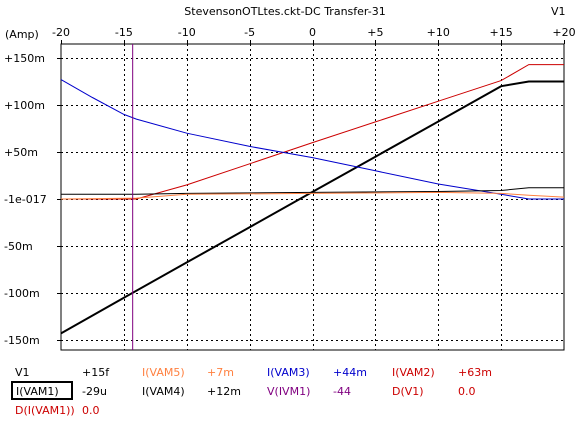  What do you see at coordinates (501, 32) in the screenshot?
I see `x-tick-label: +15` at bounding box center [501, 32].